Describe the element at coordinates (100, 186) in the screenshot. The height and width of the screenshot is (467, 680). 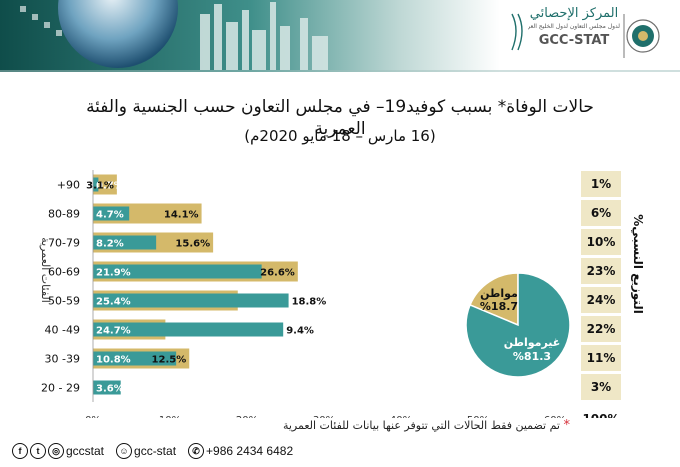
I see `data-label-citizen: 3.1%` at that location.